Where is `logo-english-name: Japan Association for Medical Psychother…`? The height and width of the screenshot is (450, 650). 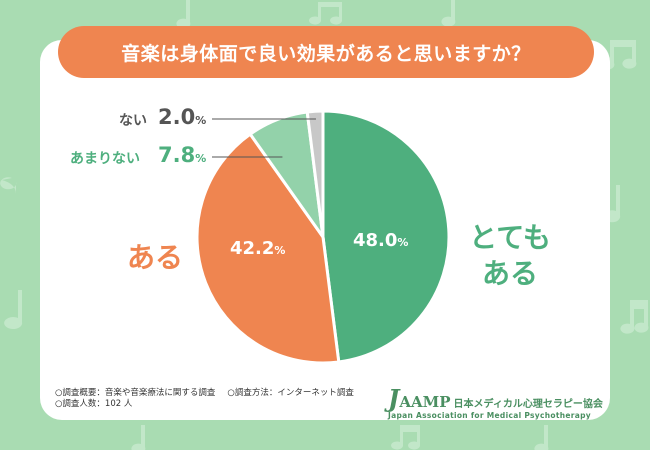 logo-english-name: Japan Association for Medical Psychother… is located at coordinates (489, 415).